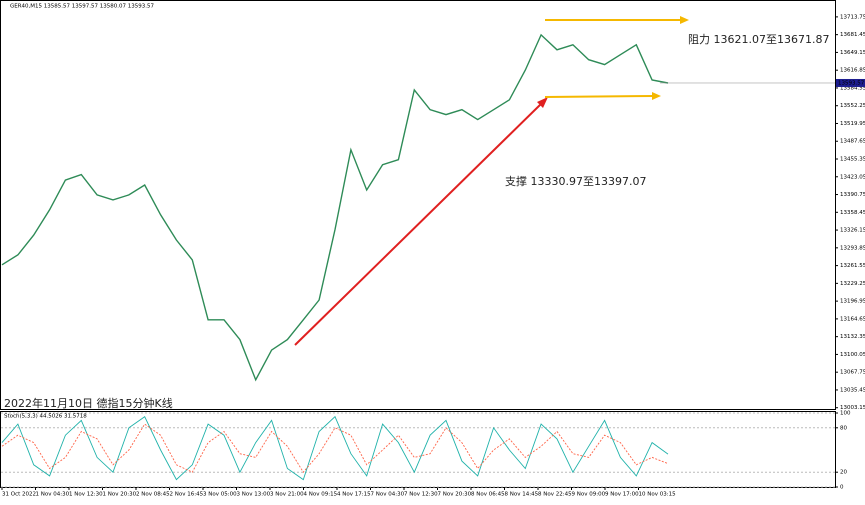  What do you see at coordinates (852, 106) in the screenshot?
I see `y-tick-label: 13552.25` at bounding box center [852, 106].